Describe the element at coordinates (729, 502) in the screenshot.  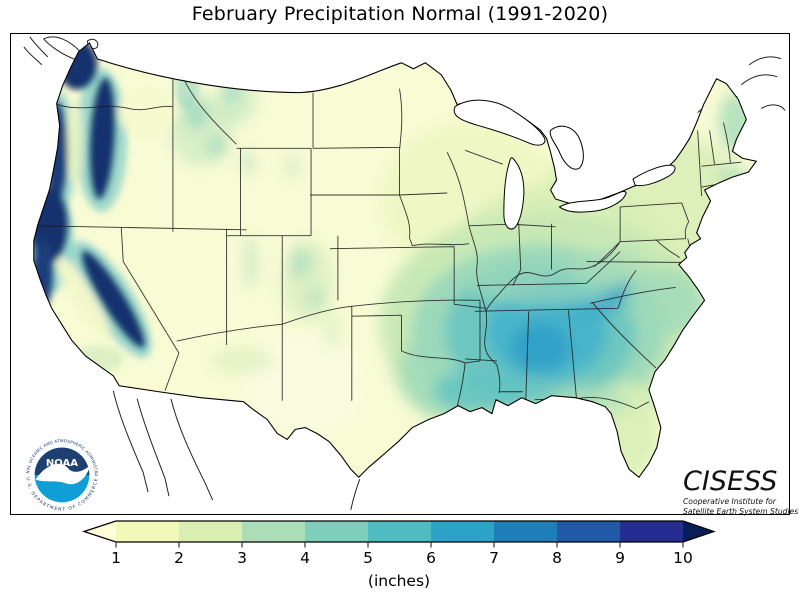
I see `cisess-subtitle-line1: Cooperative Institute for` at that location.